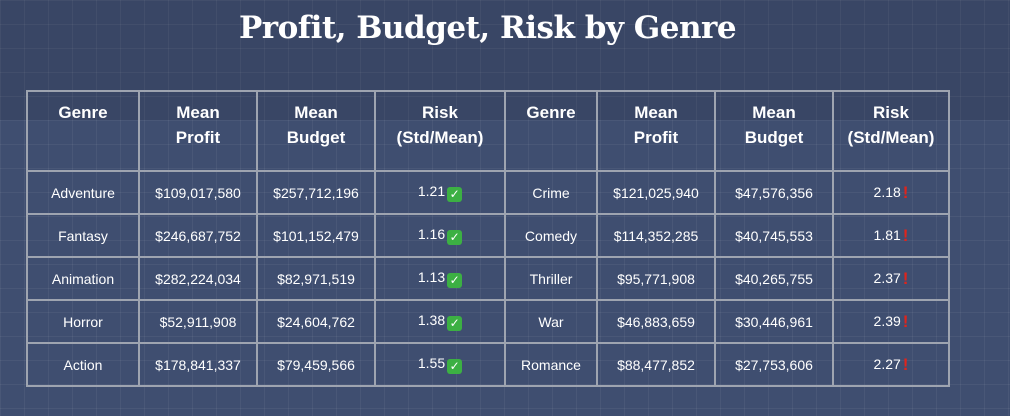 Image resolution: width=1010 pixels, height=416 pixels. What do you see at coordinates (198, 235) in the screenshot?
I see `mean-profit-cell: $246,687,752` at bounding box center [198, 235].